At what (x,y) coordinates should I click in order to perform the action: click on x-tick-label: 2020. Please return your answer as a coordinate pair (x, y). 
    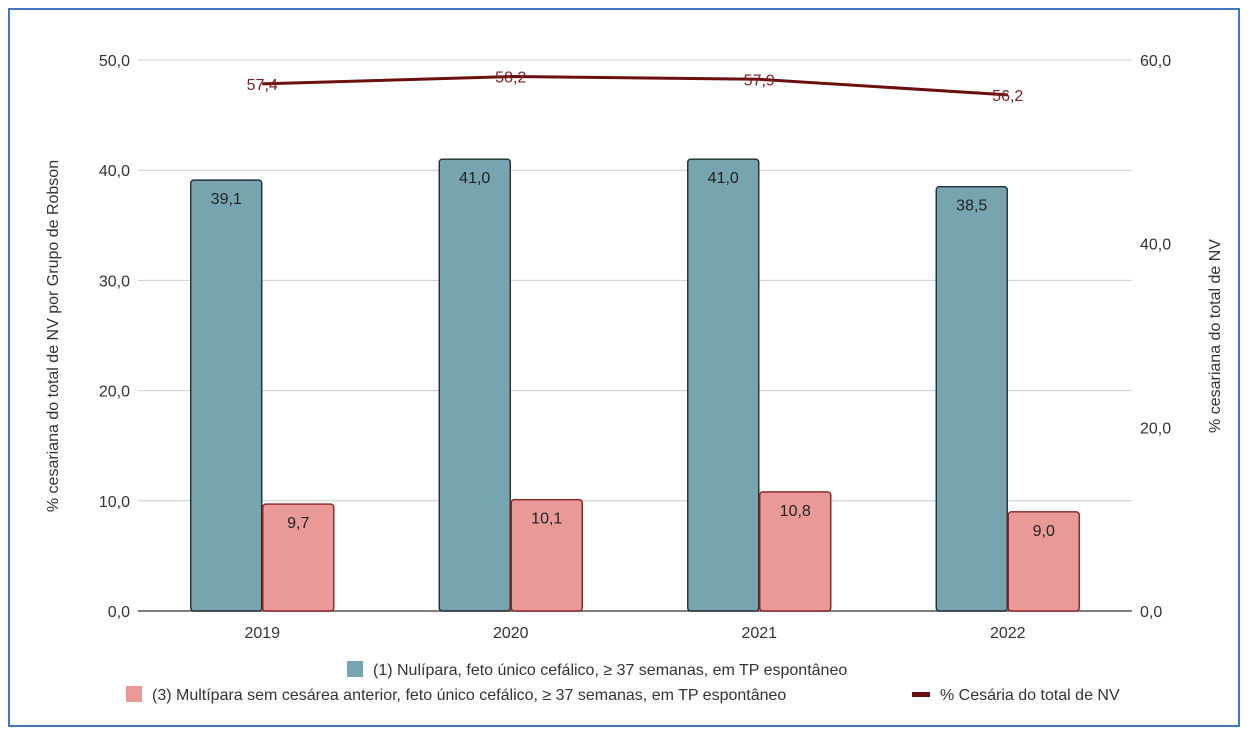
    Looking at the image, I should click on (511, 633).